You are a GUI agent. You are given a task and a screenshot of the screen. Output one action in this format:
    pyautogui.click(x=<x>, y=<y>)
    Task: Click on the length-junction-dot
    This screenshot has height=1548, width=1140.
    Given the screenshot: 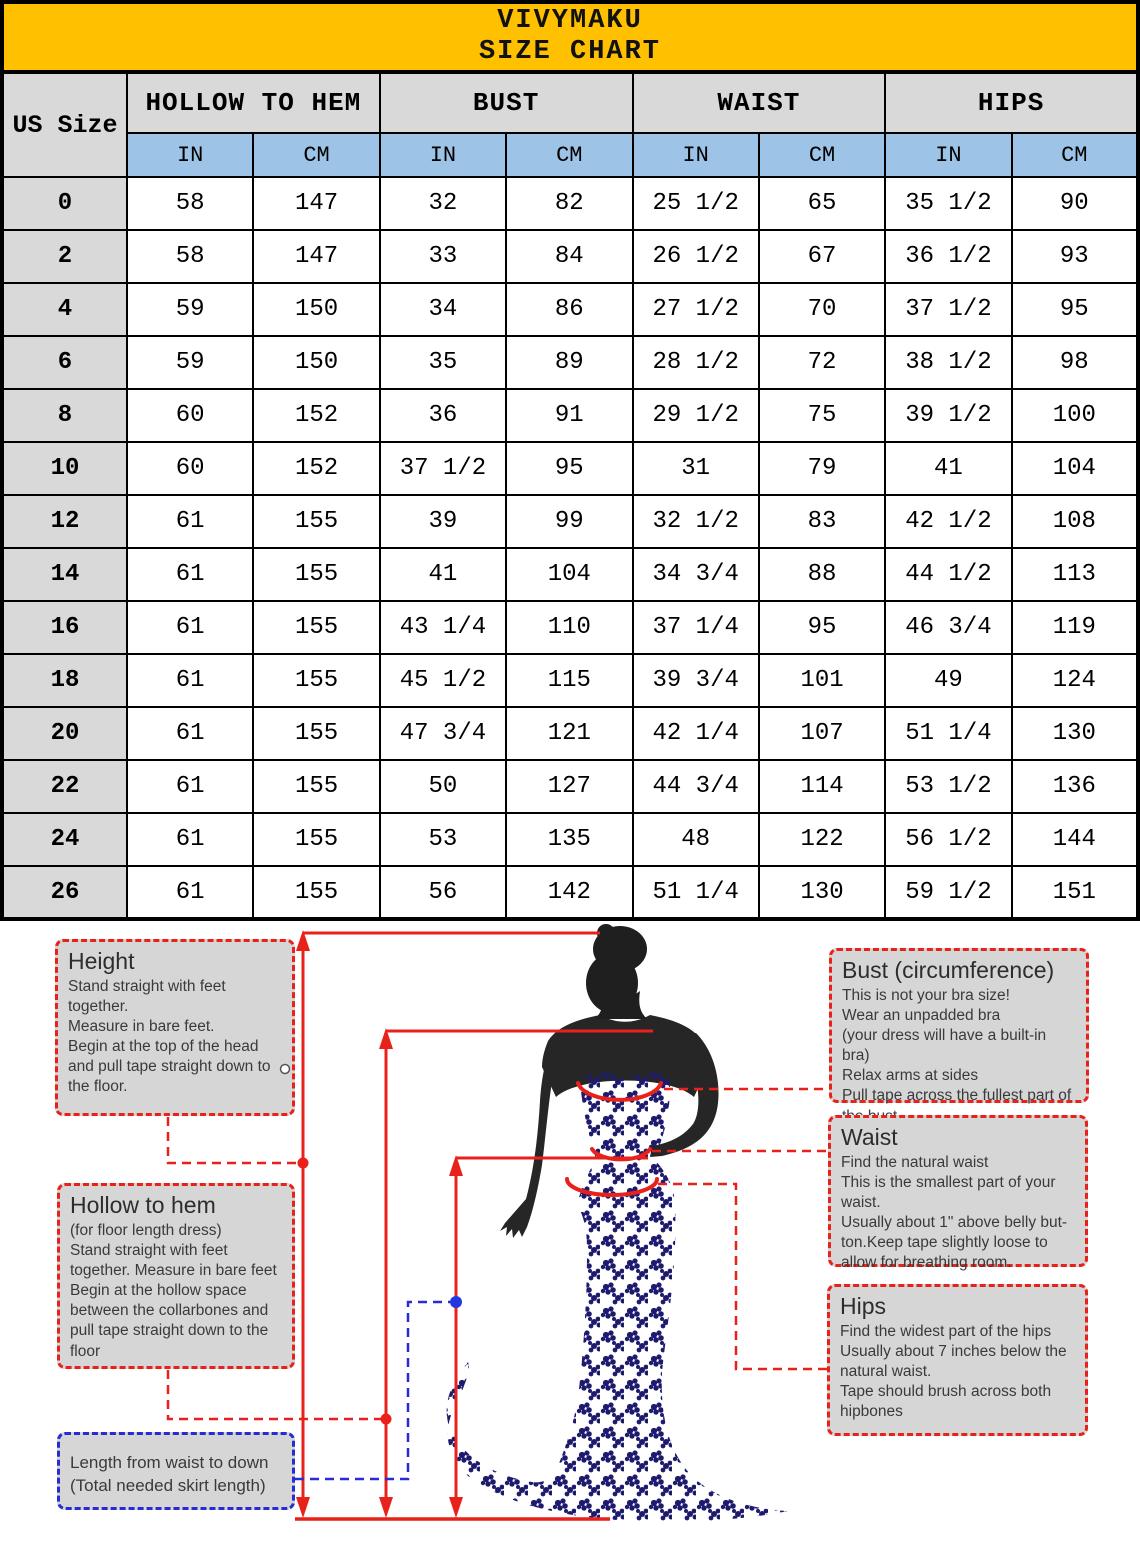 What is the action you would take?
    pyautogui.click(x=456, y=1302)
    